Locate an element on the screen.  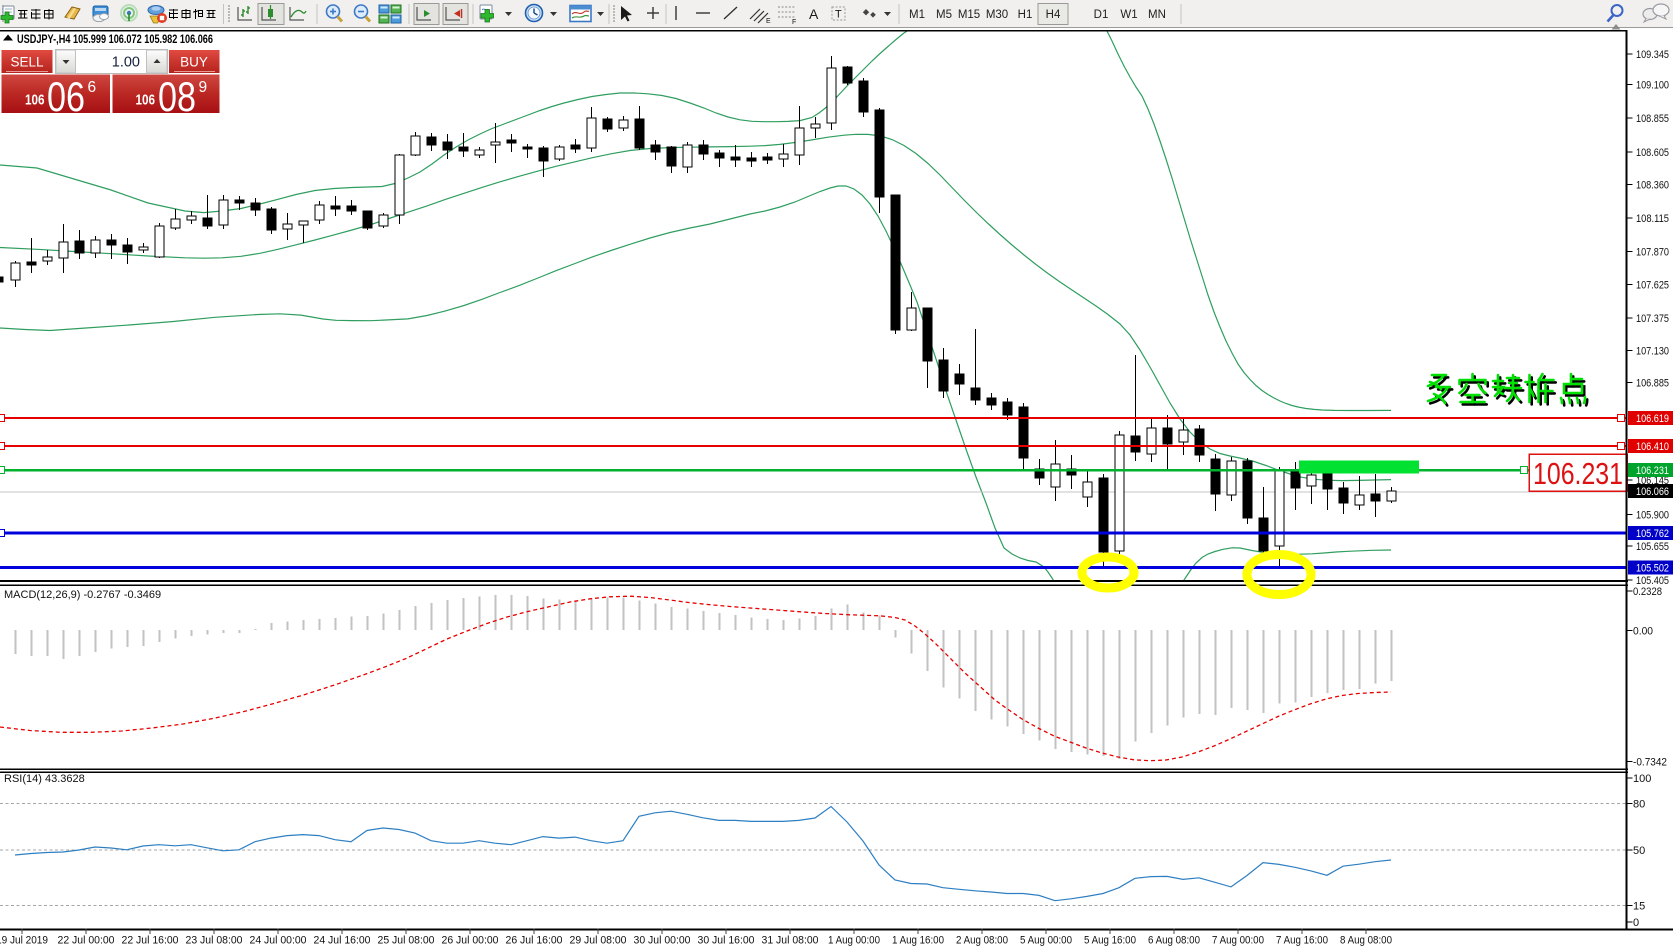
svg-text: 107.870 is located at coordinates (1652, 253).